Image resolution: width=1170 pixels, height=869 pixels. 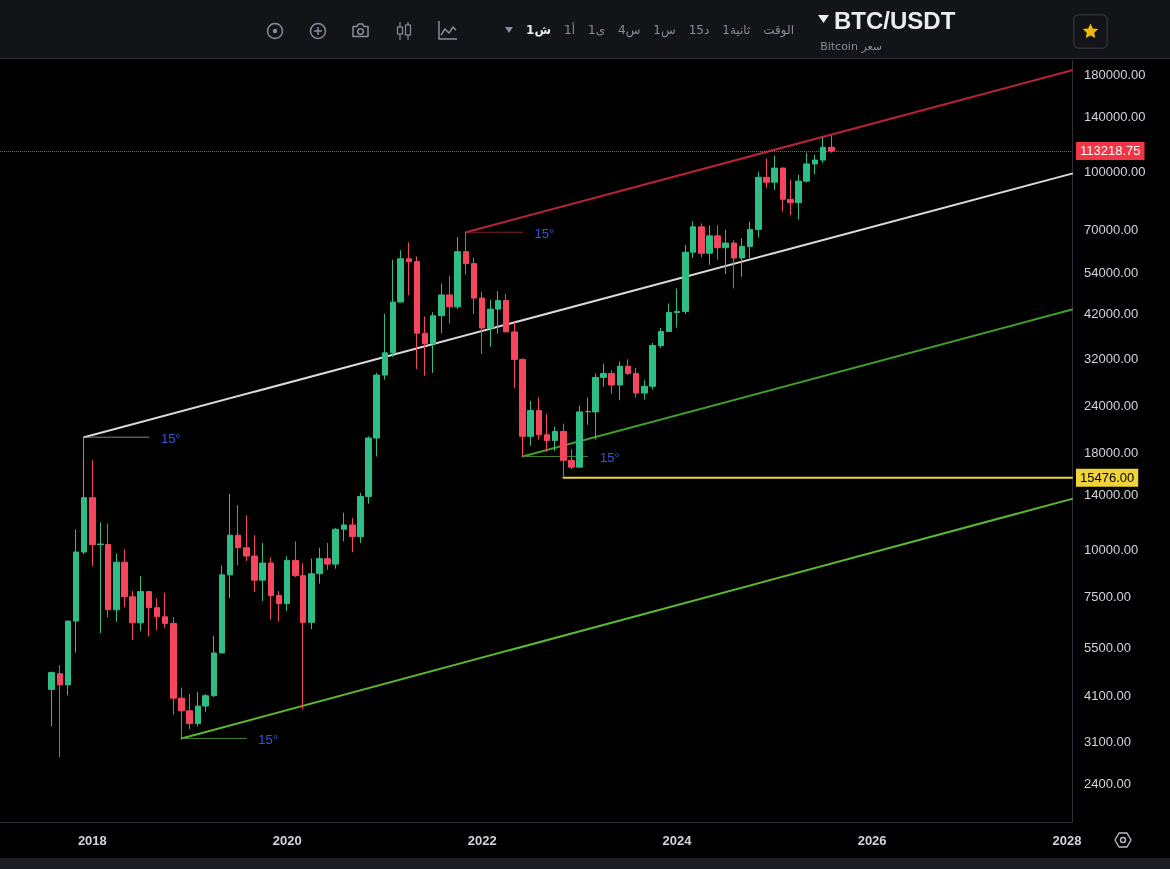 What do you see at coordinates (1111, 358) in the screenshot?
I see `y-tick-label: 32000.00` at bounding box center [1111, 358].